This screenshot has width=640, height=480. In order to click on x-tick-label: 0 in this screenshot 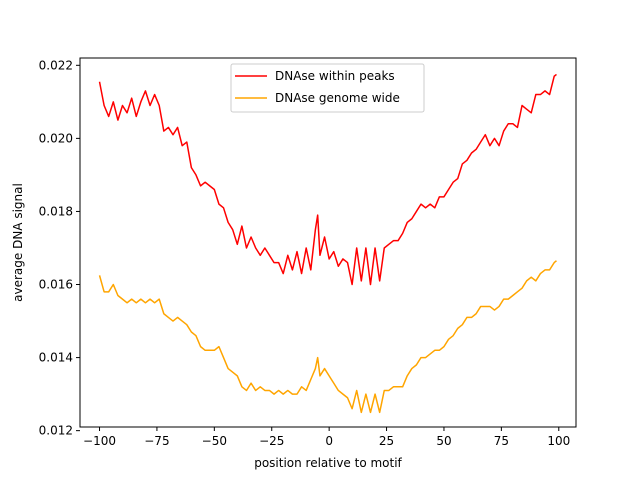, I will do `click(329, 441)`.